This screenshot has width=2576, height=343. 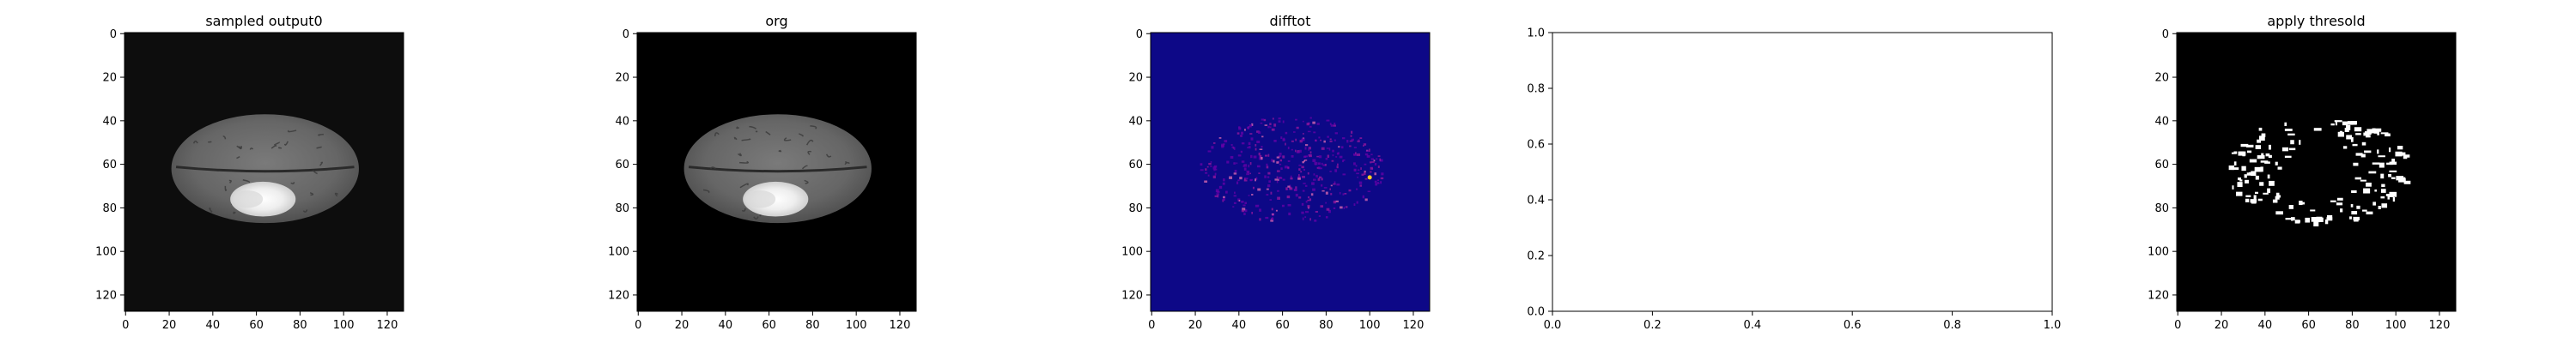 What do you see at coordinates (1135, 121) in the screenshot?
I see `y-tick-label: 40` at bounding box center [1135, 121].